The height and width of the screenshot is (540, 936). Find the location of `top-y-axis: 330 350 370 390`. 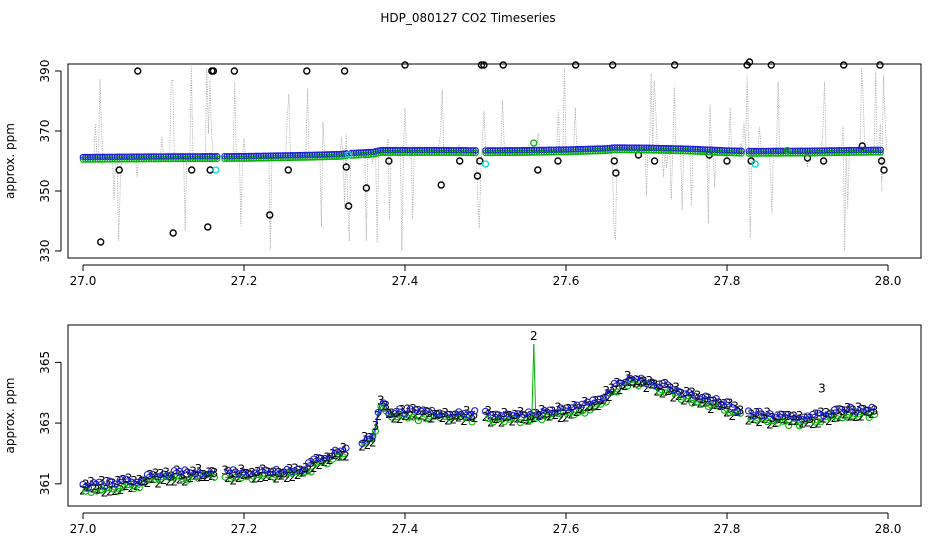

top-y-axis: 330 350 370 390 is located at coordinates (50, 161).